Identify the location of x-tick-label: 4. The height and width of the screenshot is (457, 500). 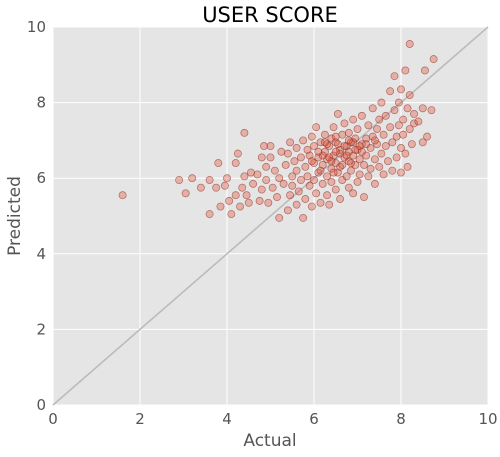
(227, 419).